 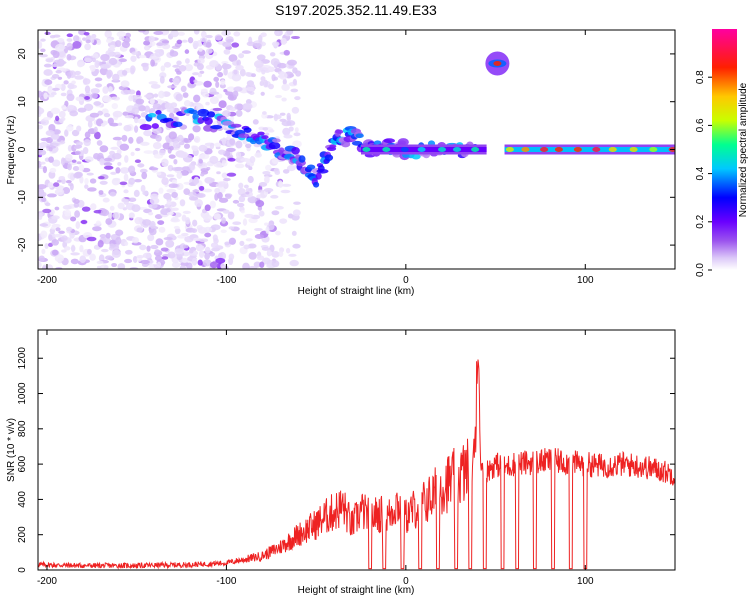 I want to click on y-tick-label: 20, so click(x=22, y=54).